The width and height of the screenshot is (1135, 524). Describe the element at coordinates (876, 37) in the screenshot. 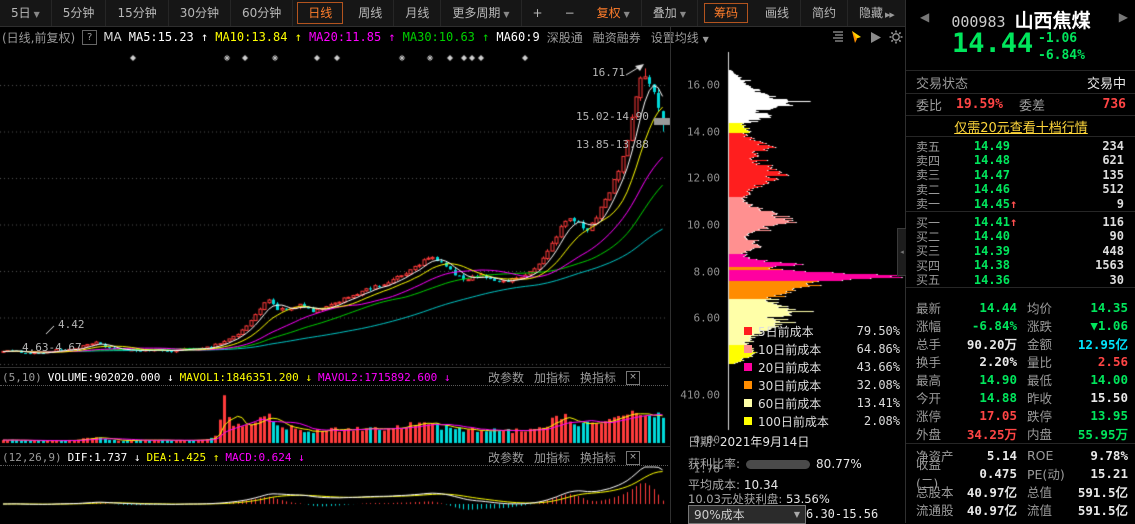

I see `flag-gray-icon` at that location.